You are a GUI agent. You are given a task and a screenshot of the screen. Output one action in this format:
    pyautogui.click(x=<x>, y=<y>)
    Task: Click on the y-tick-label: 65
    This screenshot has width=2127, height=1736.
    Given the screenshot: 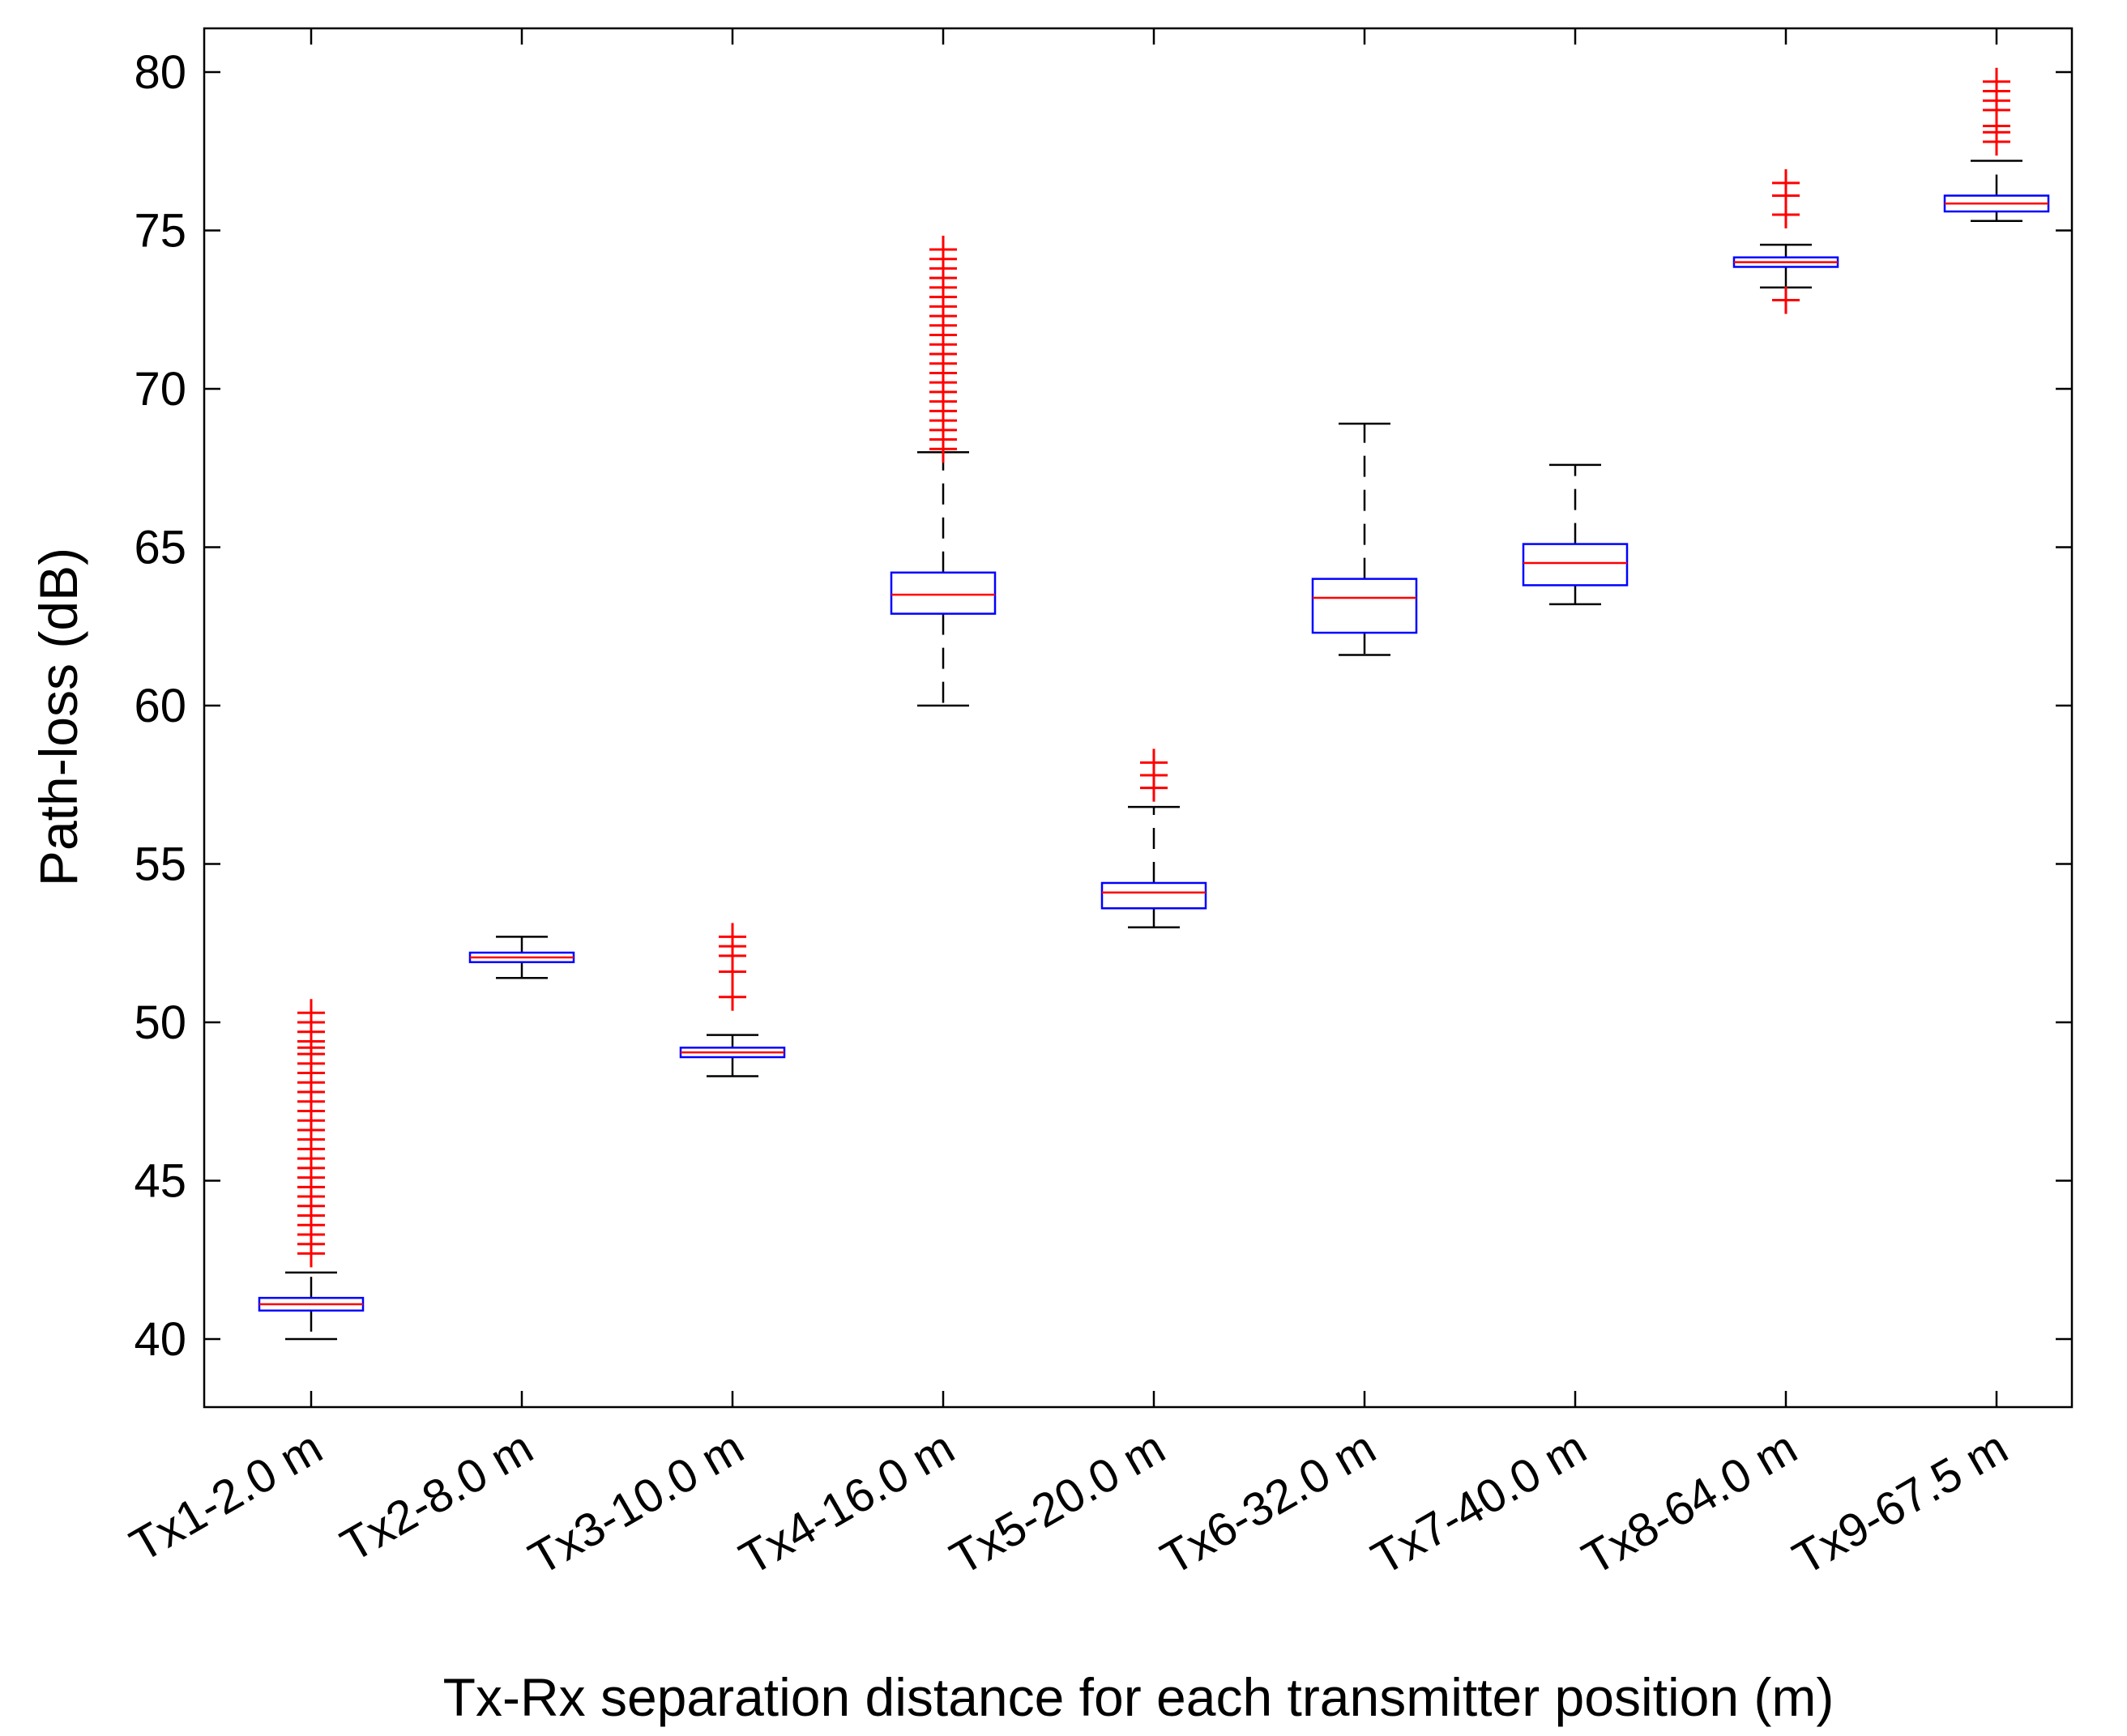 What is the action you would take?
    pyautogui.click(x=160, y=548)
    